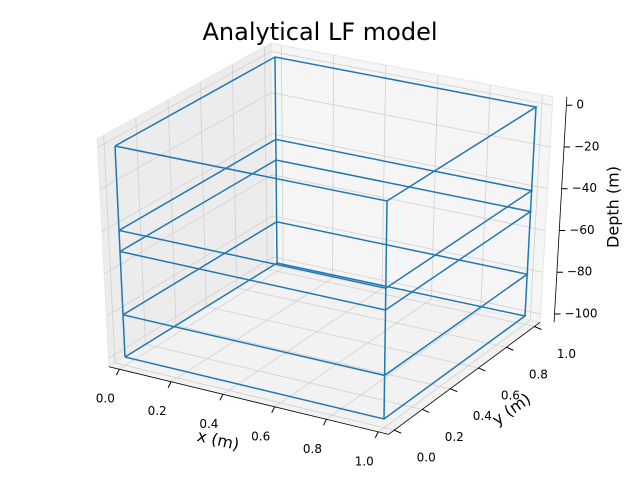  Describe the element at coordinates (566, 354) in the screenshot. I see `y-tick-label: 1.0` at that location.